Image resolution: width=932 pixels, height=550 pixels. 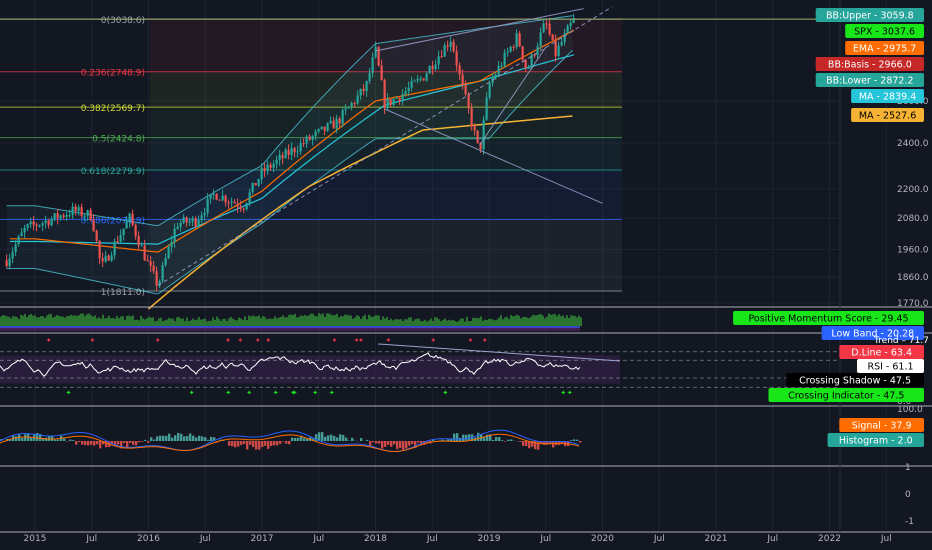 What do you see at coordinates (909, 522) in the screenshot?
I see `macd-tick-label: -1` at bounding box center [909, 522].